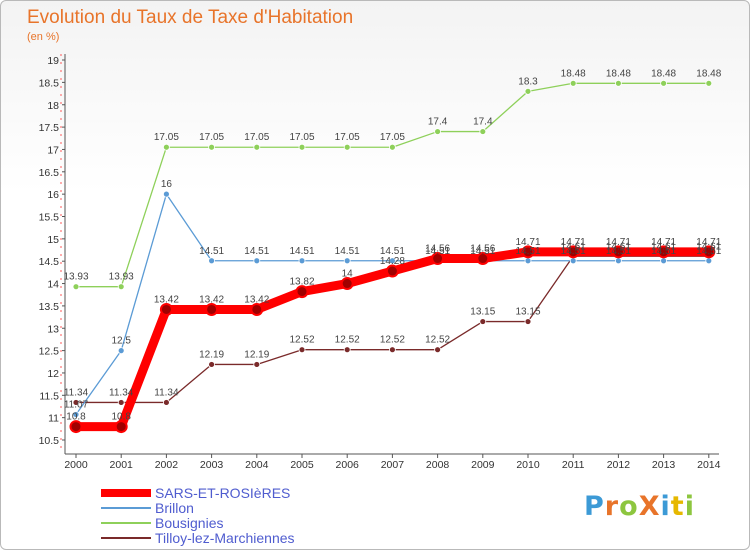  Describe the element at coordinates (49, 352) in the screenshot. I see `y-tick-label: 12.5` at that location.